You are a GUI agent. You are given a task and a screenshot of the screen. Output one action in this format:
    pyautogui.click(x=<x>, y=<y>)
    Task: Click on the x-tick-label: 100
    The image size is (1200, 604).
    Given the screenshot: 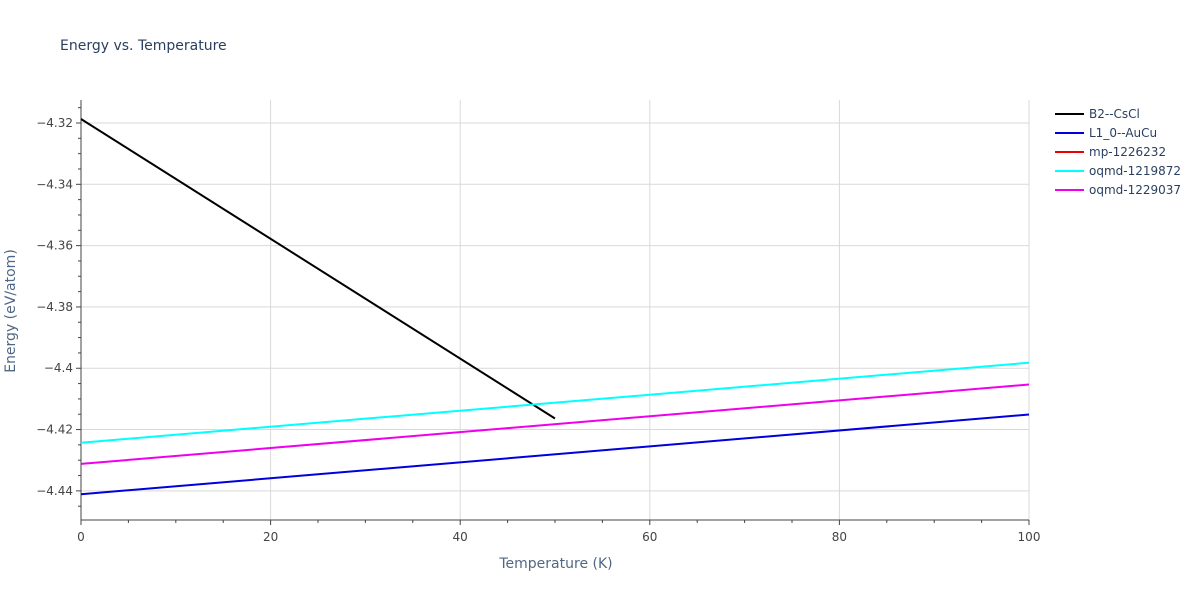 What is the action you would take?
    pyautogui.click(x=1029, y=537)
    